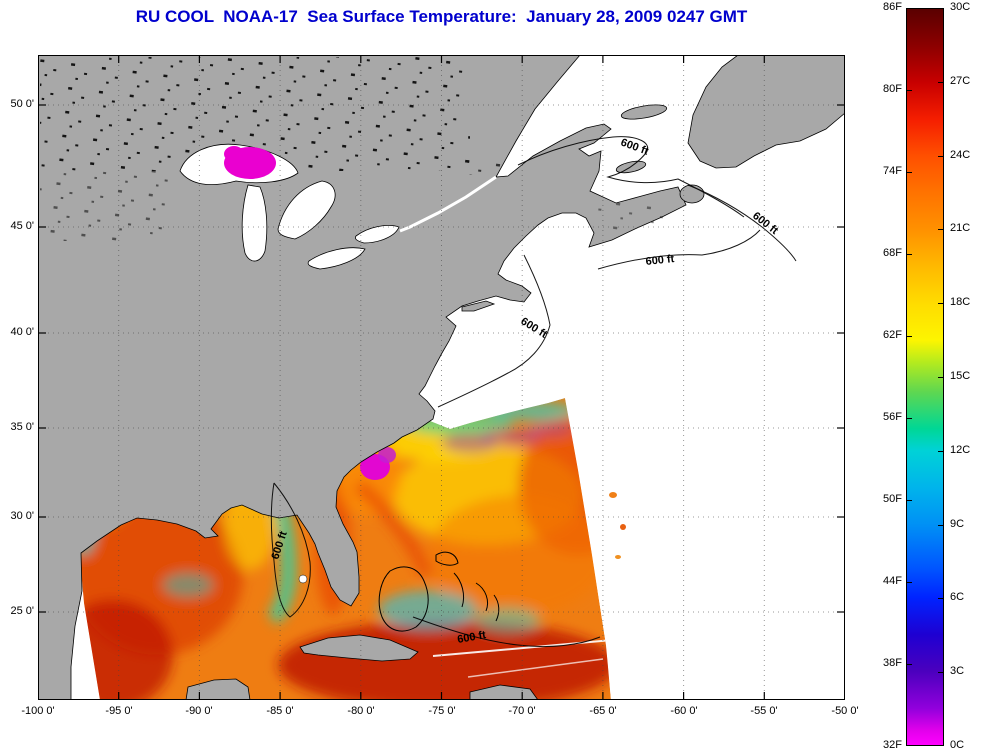  I want to click on colorbar-f-label: 68F, so click(892, 253).